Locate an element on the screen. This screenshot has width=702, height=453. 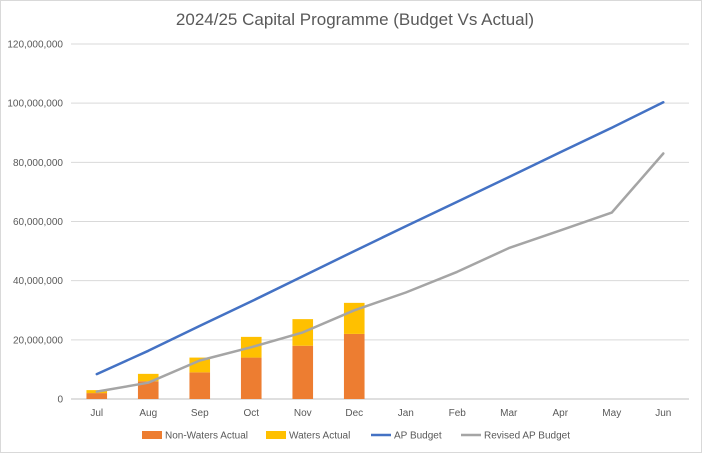
x-axis-ticks: Jul Aug Sep Oct Nov Dec Jan Feb Mar Apr May Jun is located at coordinates (380, 413).